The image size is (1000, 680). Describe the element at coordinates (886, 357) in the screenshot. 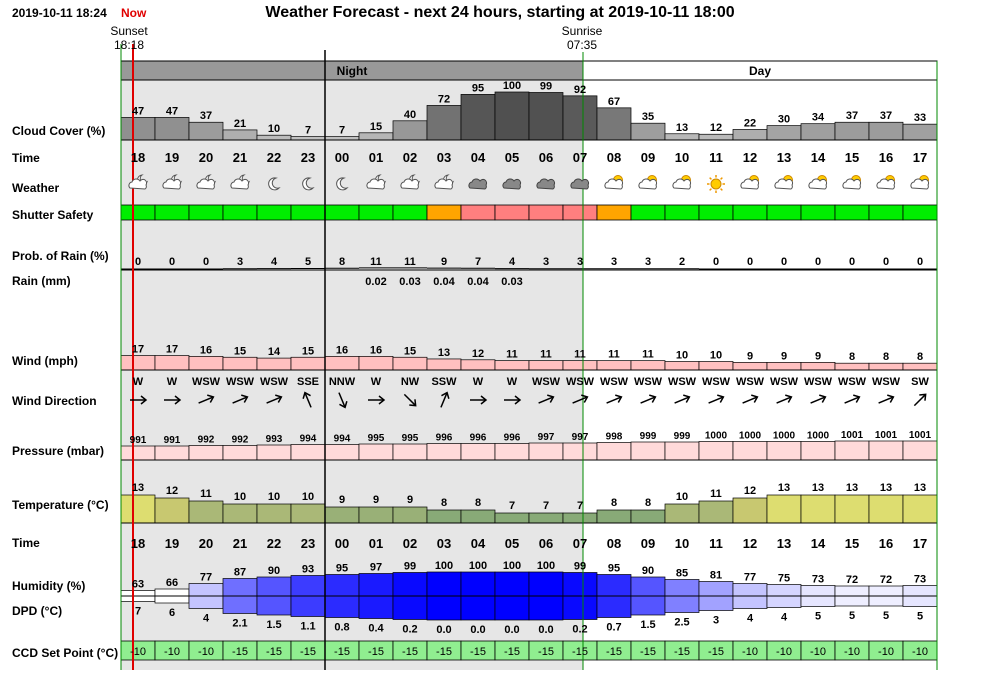

I see `wind-value: 8` at that location.